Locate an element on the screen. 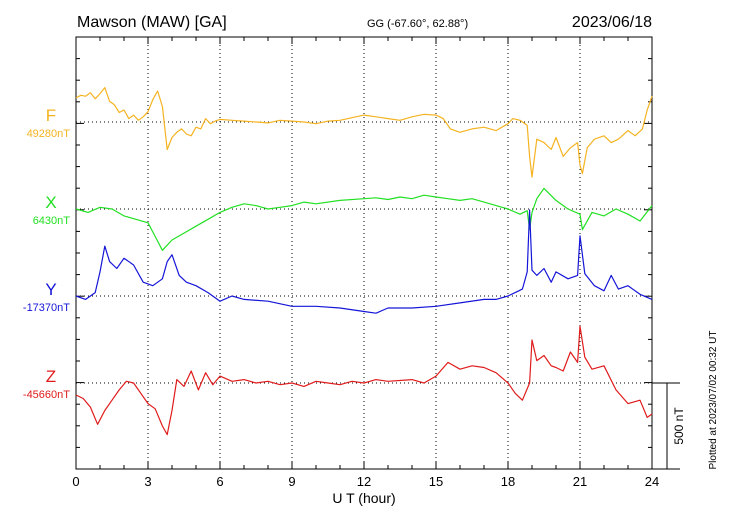  series-line-f is located at coordinates (364, 132).